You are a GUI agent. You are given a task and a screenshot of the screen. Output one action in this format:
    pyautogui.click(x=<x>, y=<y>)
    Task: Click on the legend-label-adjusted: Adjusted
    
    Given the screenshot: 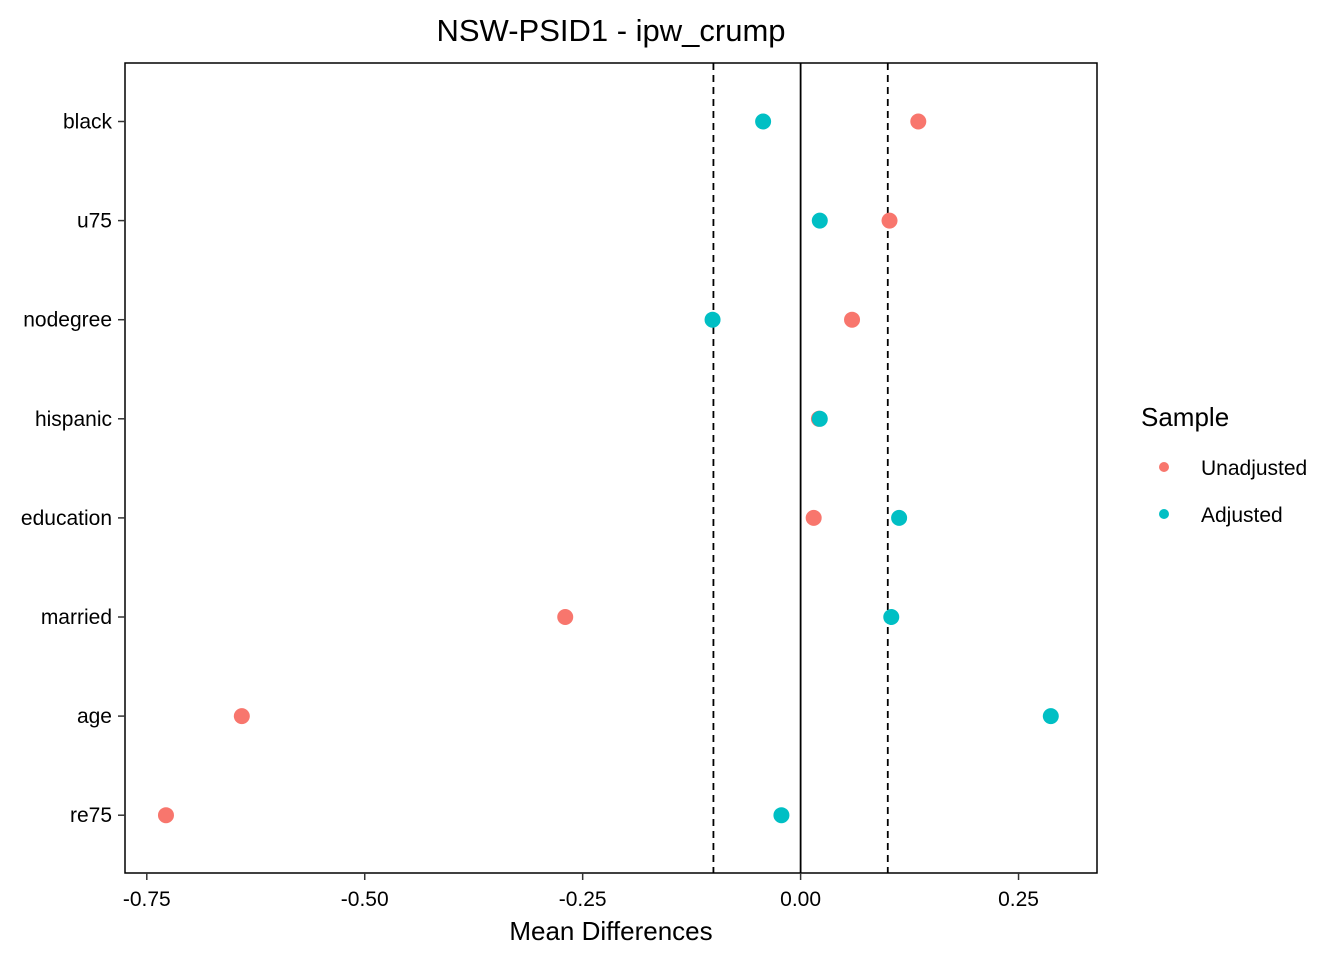 What is the action you would take?
    pyautogui.click(x=1242, y=515)
    